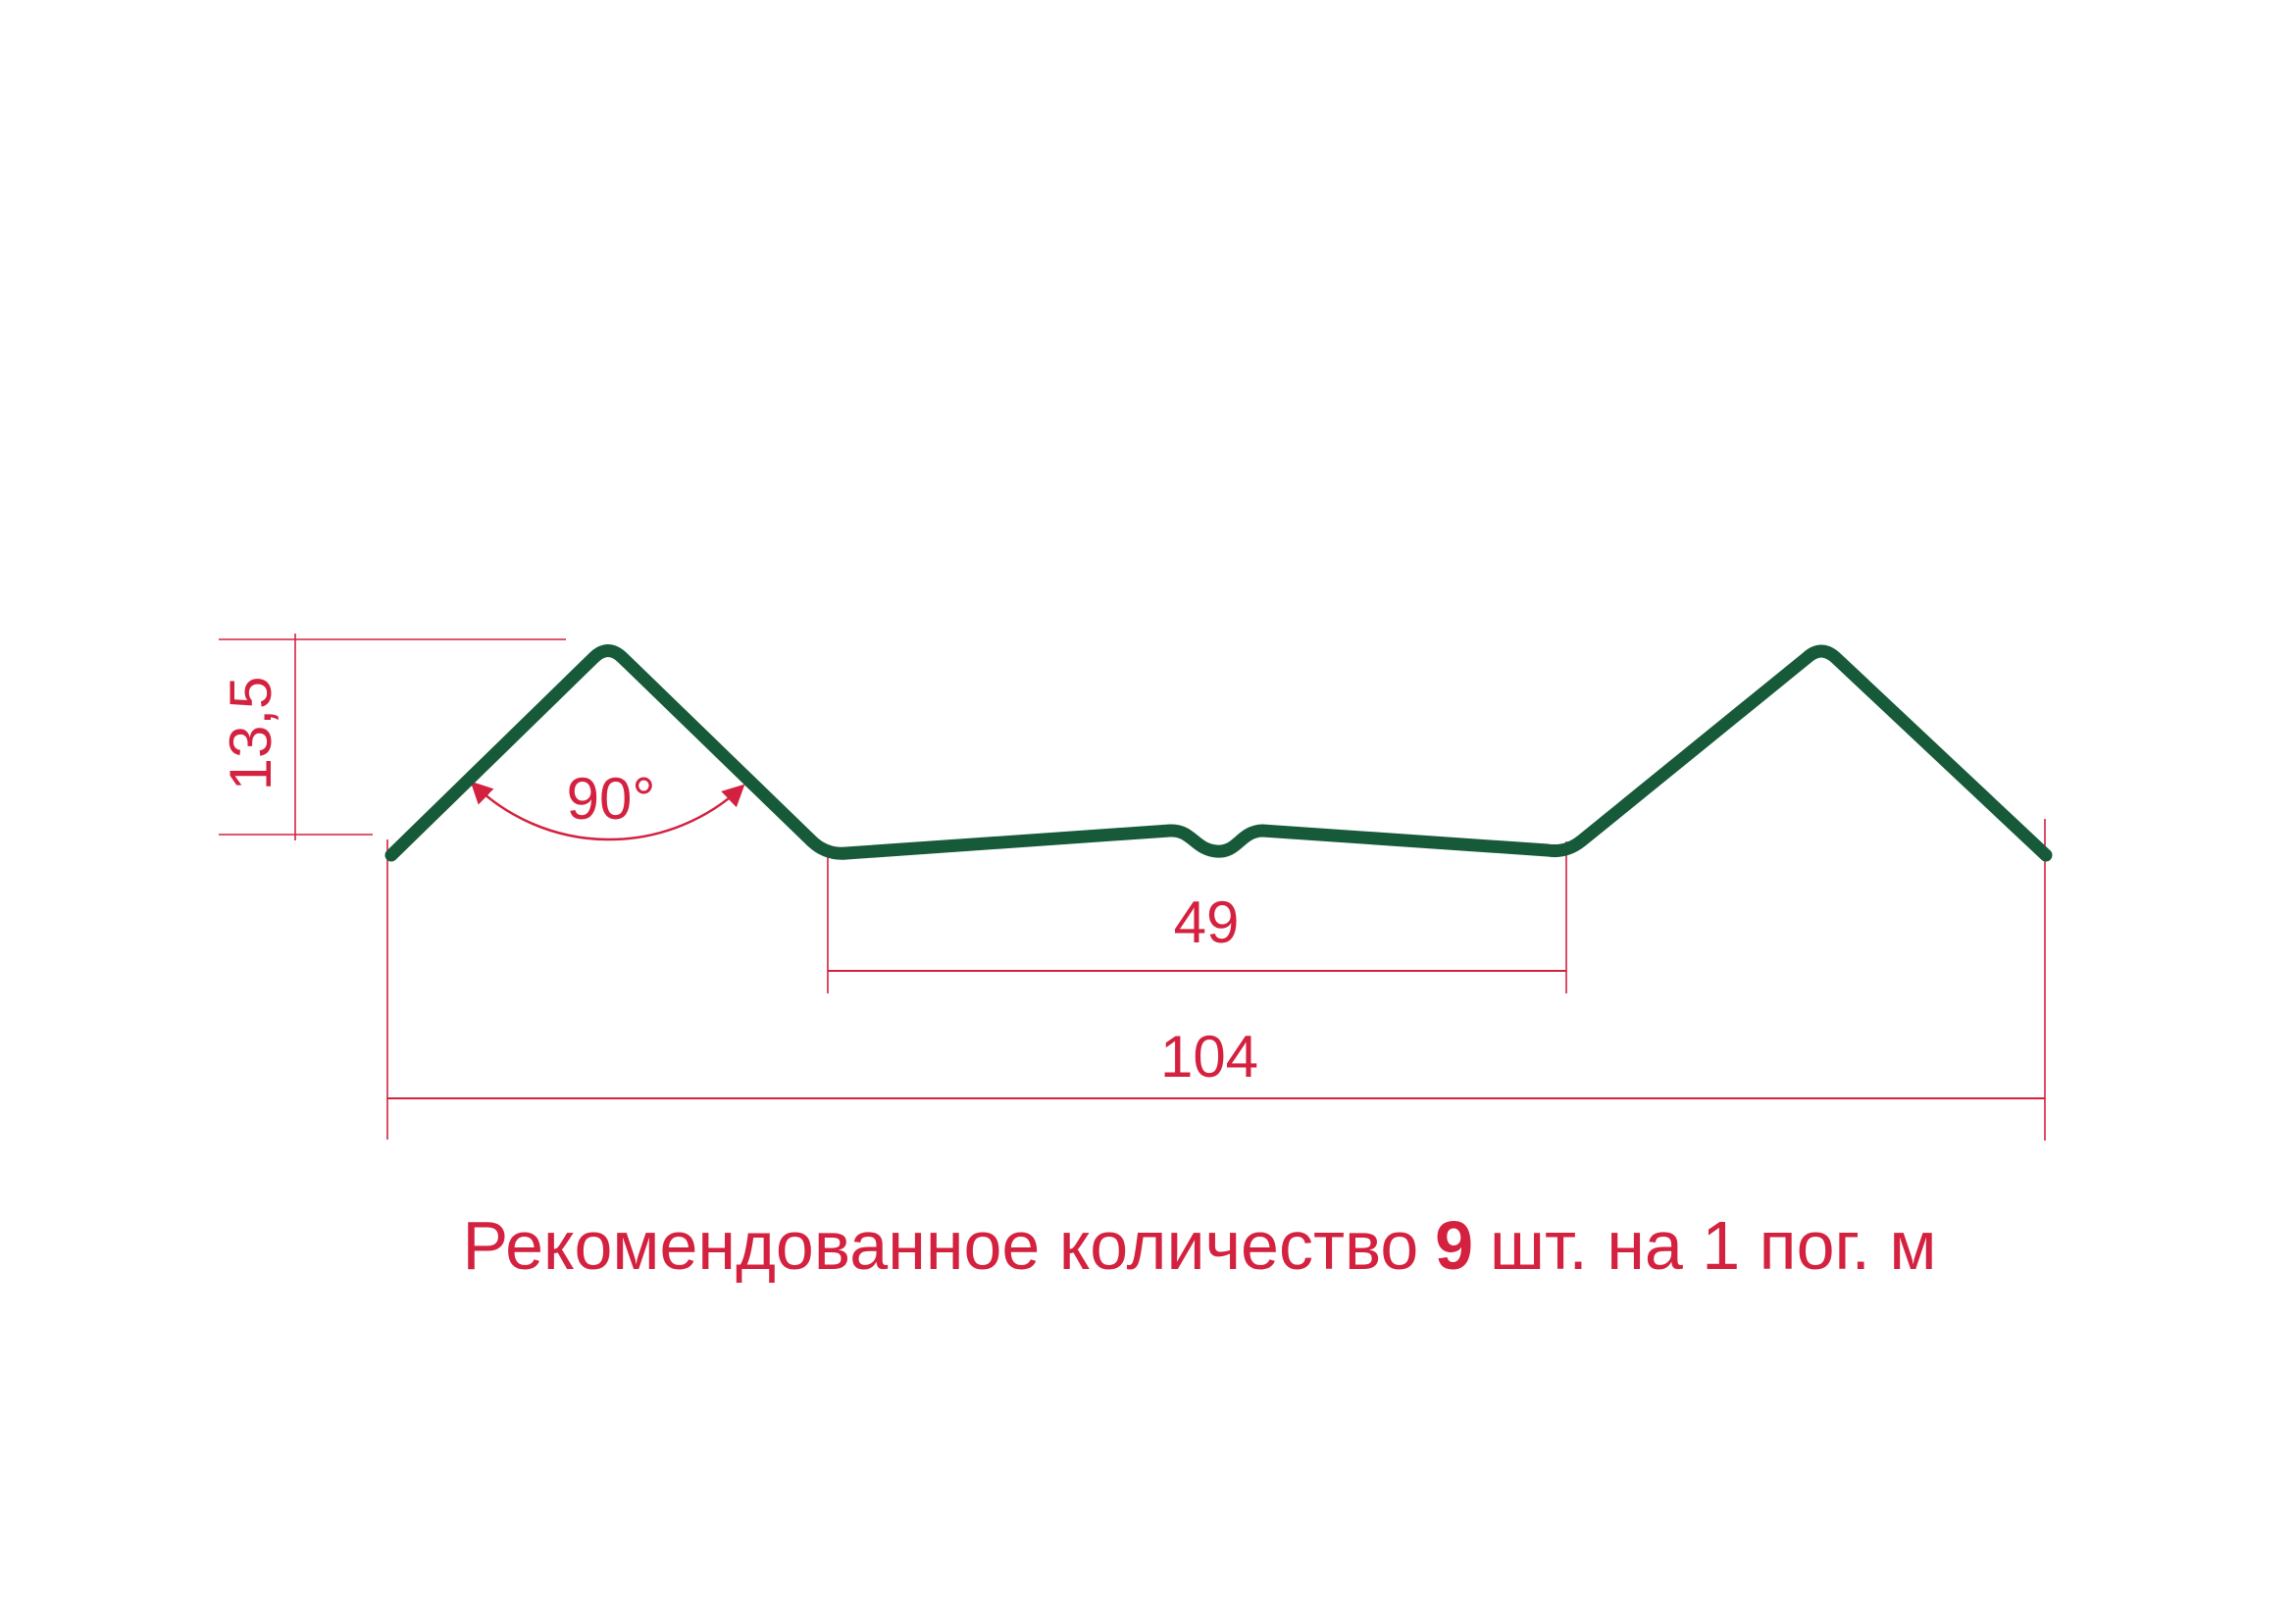 This screenshot has height=1624, width=2296. I want to click on picket-profile-line, so click(1218, 753).